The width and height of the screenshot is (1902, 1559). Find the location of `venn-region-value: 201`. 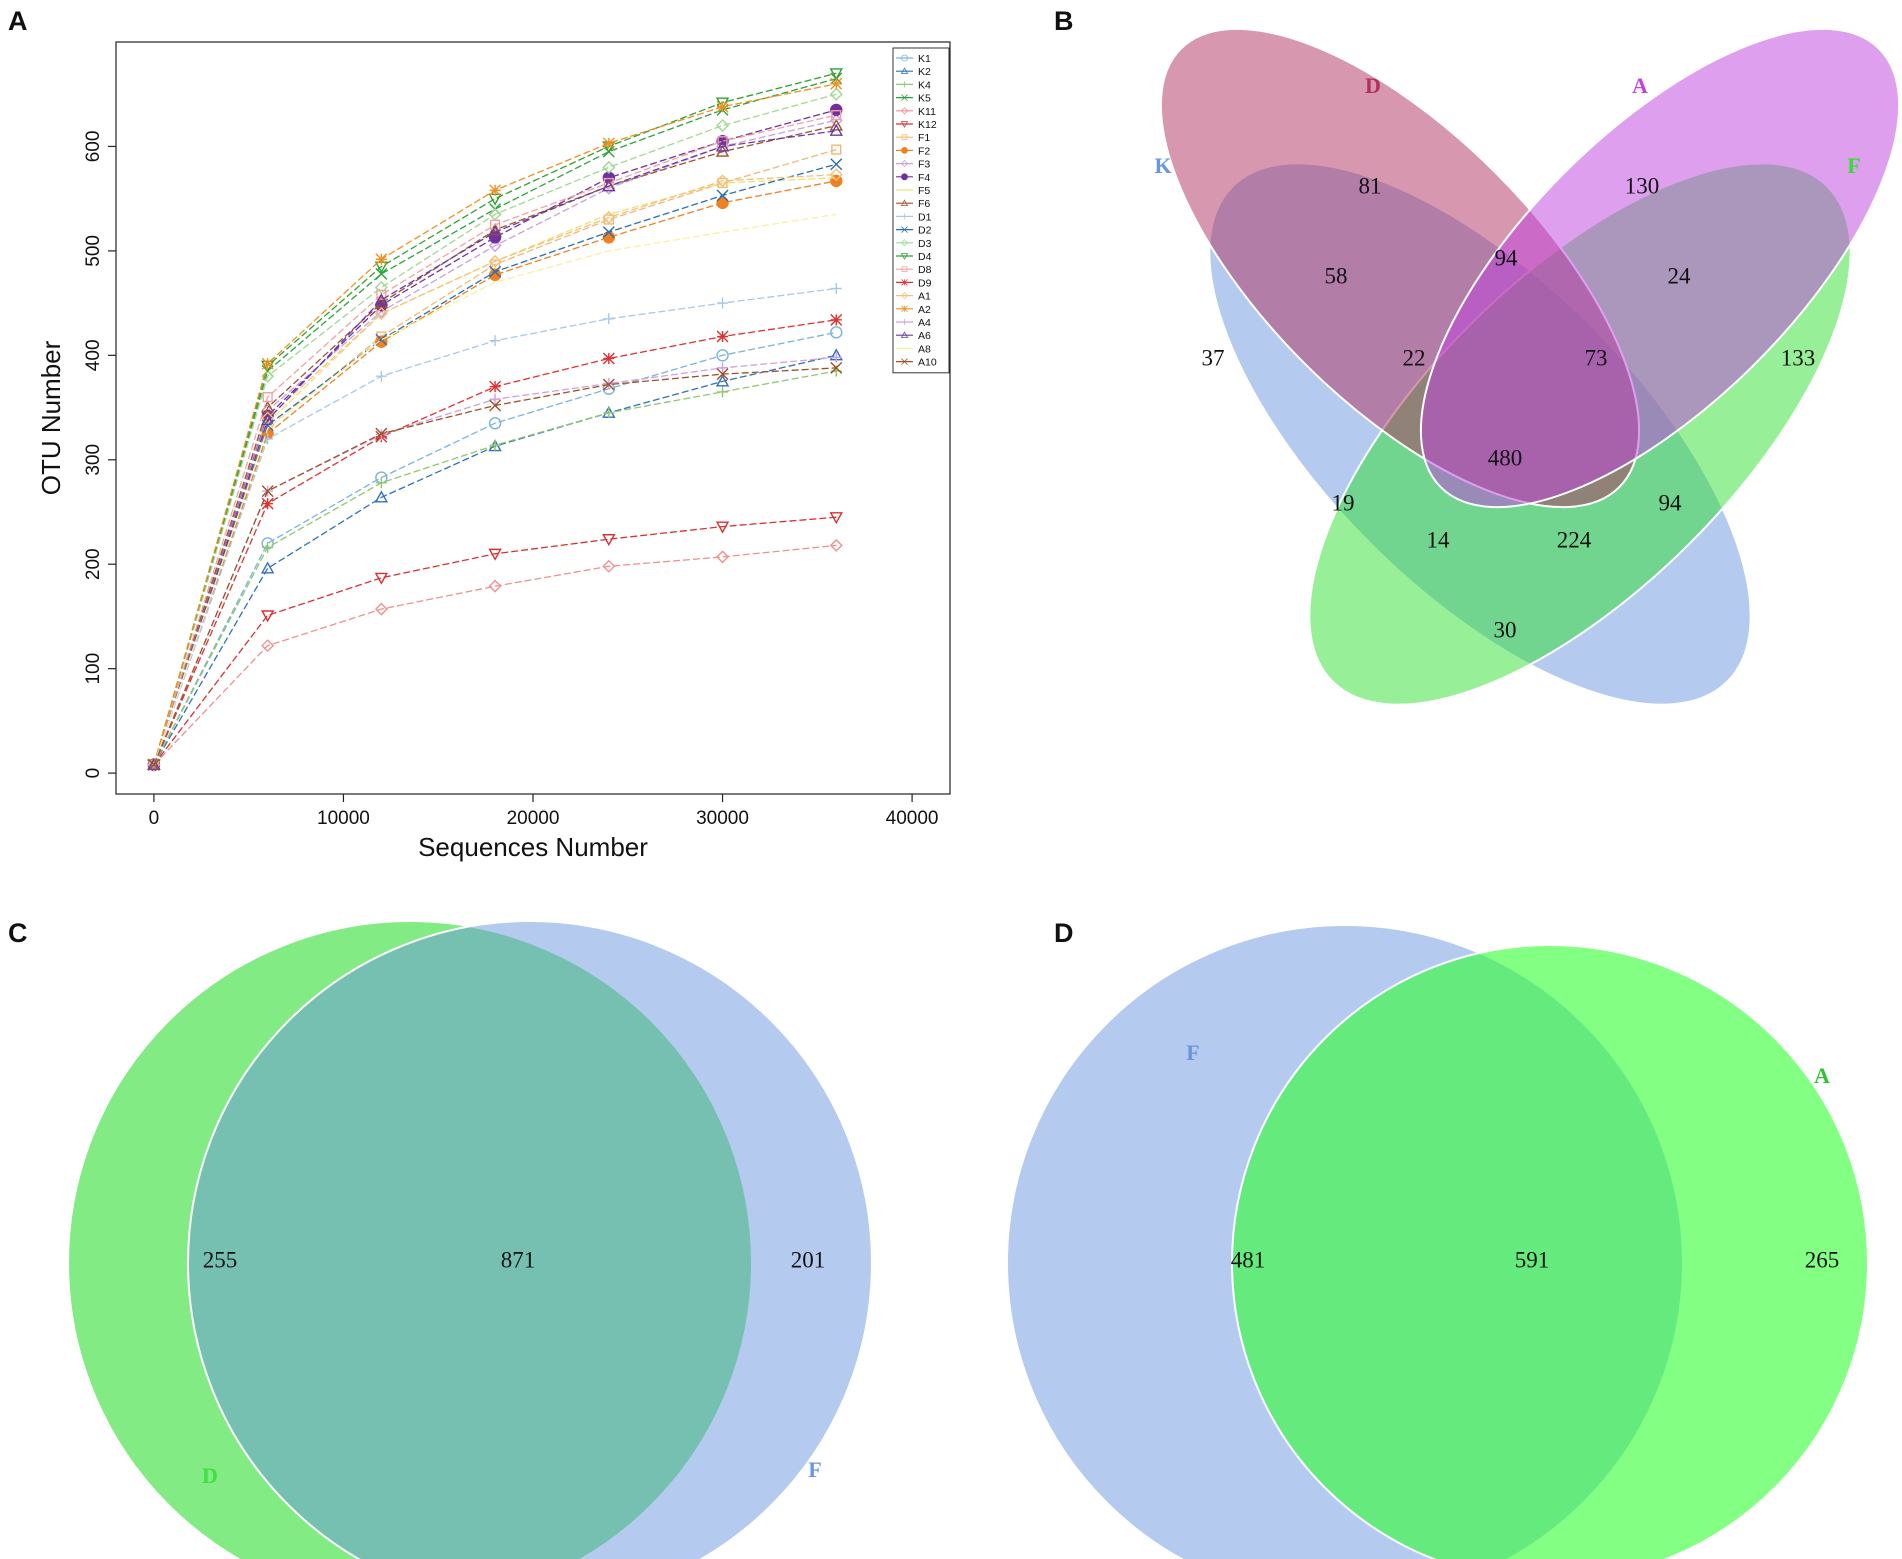

venn-region-value: 201 is located at coordinates (808, 1259).